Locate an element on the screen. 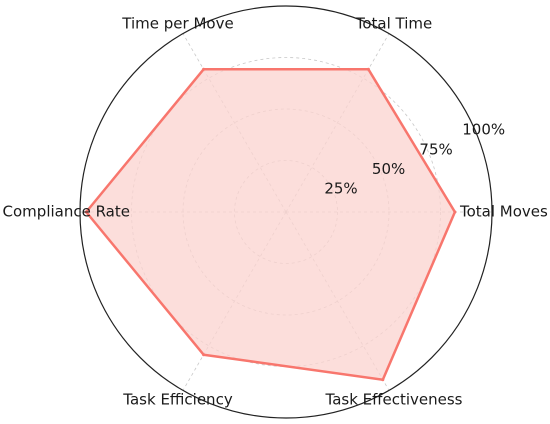 Image resolution: width=550 pixels, height=424 pixels. axis-label-4: Task Efficiency is located at coordinates (177, 400).